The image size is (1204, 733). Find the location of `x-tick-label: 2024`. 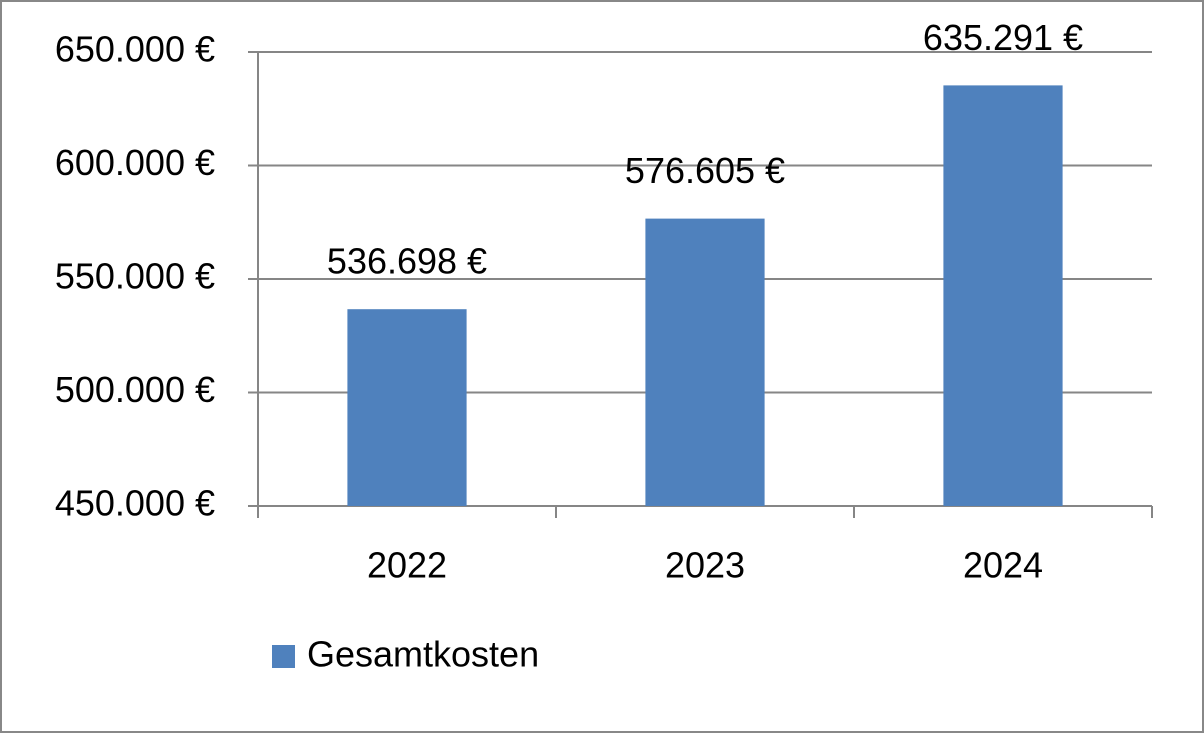

x-tick-label: 2024 is located at coordinates (1003, 565).